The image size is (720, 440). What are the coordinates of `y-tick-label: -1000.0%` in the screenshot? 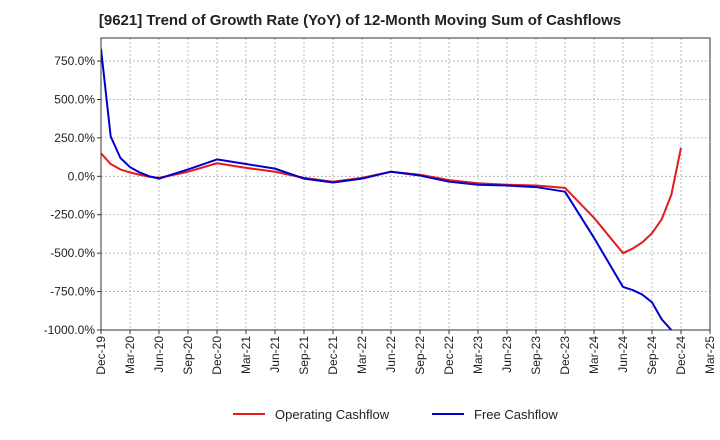 It's located at (70, 330).